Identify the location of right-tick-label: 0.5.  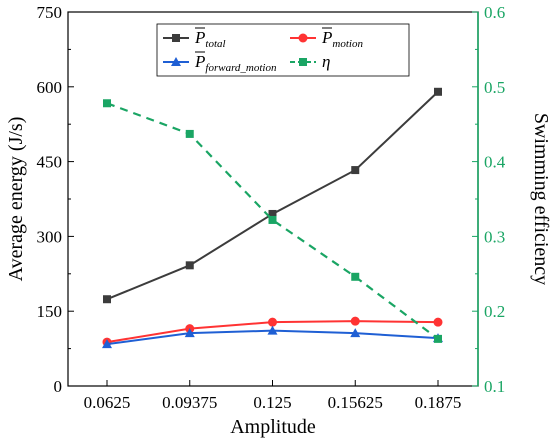
(494, 87).